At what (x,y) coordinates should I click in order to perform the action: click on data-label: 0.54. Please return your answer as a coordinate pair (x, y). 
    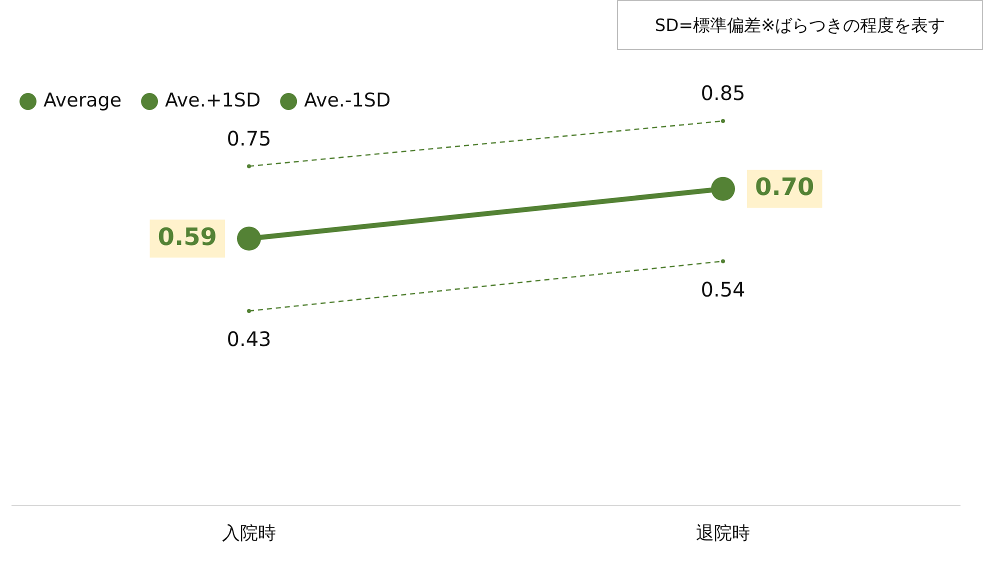
    Looking at the image, I should click on (723, 289).